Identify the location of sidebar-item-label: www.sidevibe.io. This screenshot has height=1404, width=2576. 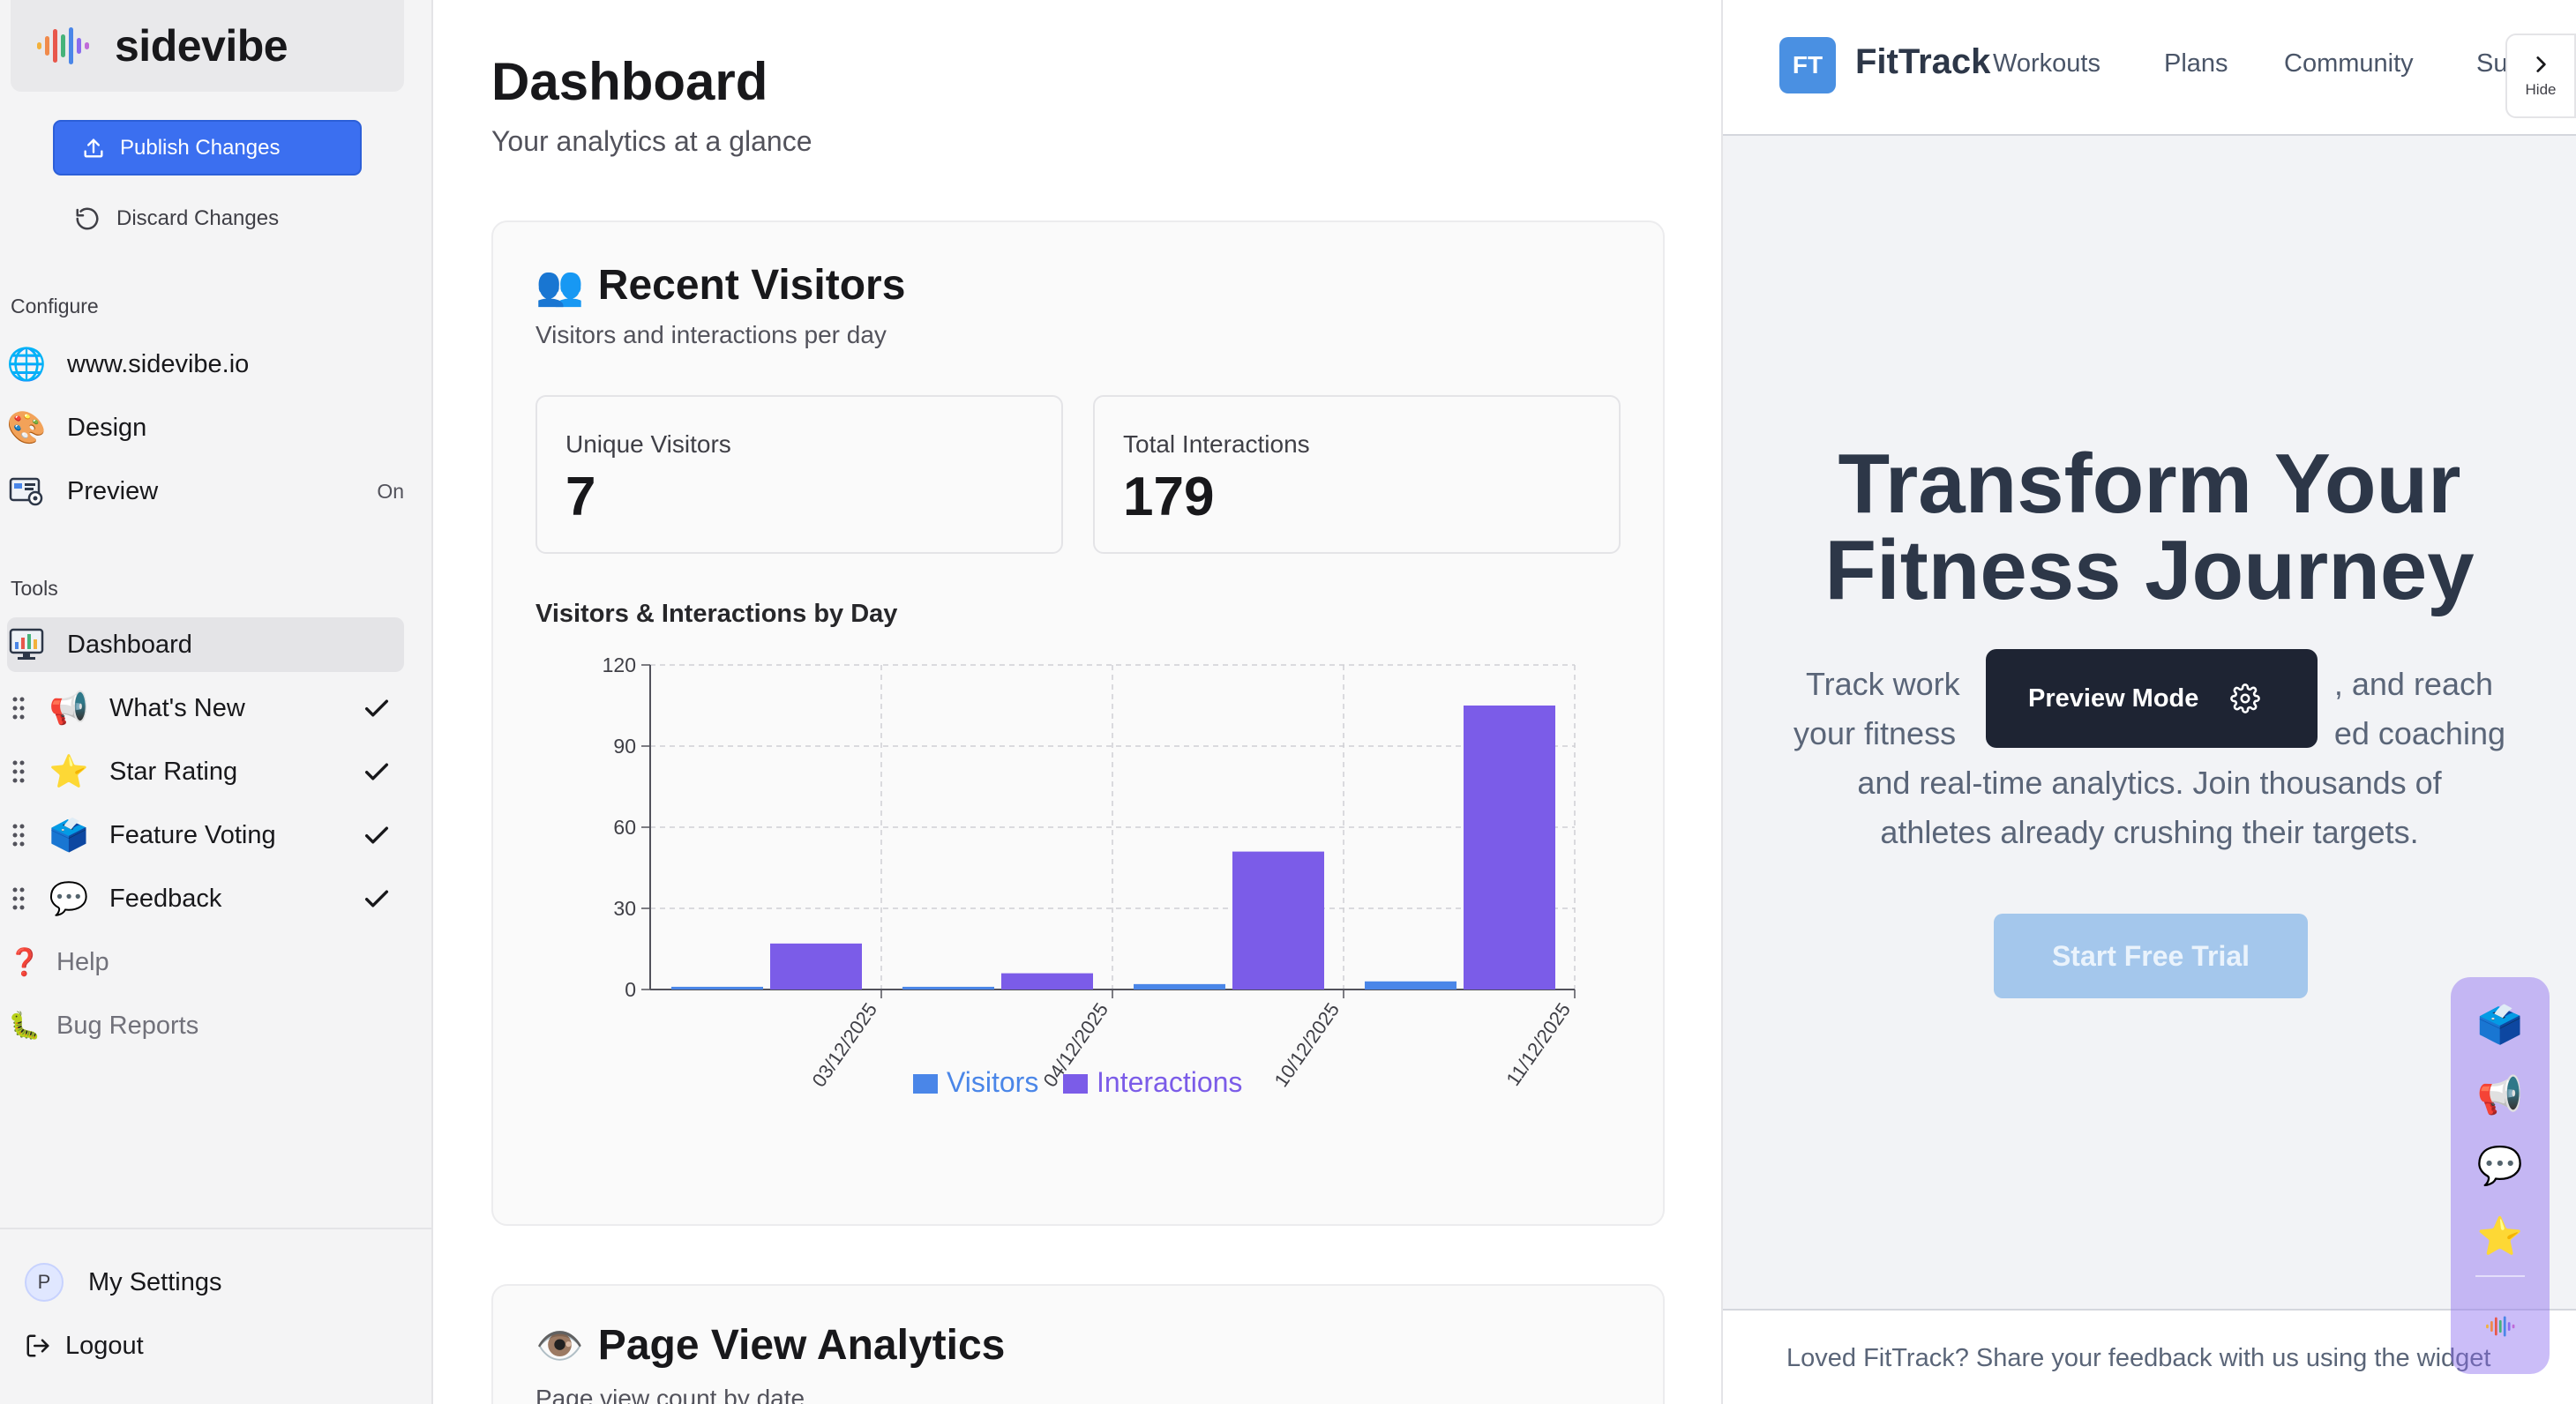
(159, 363).